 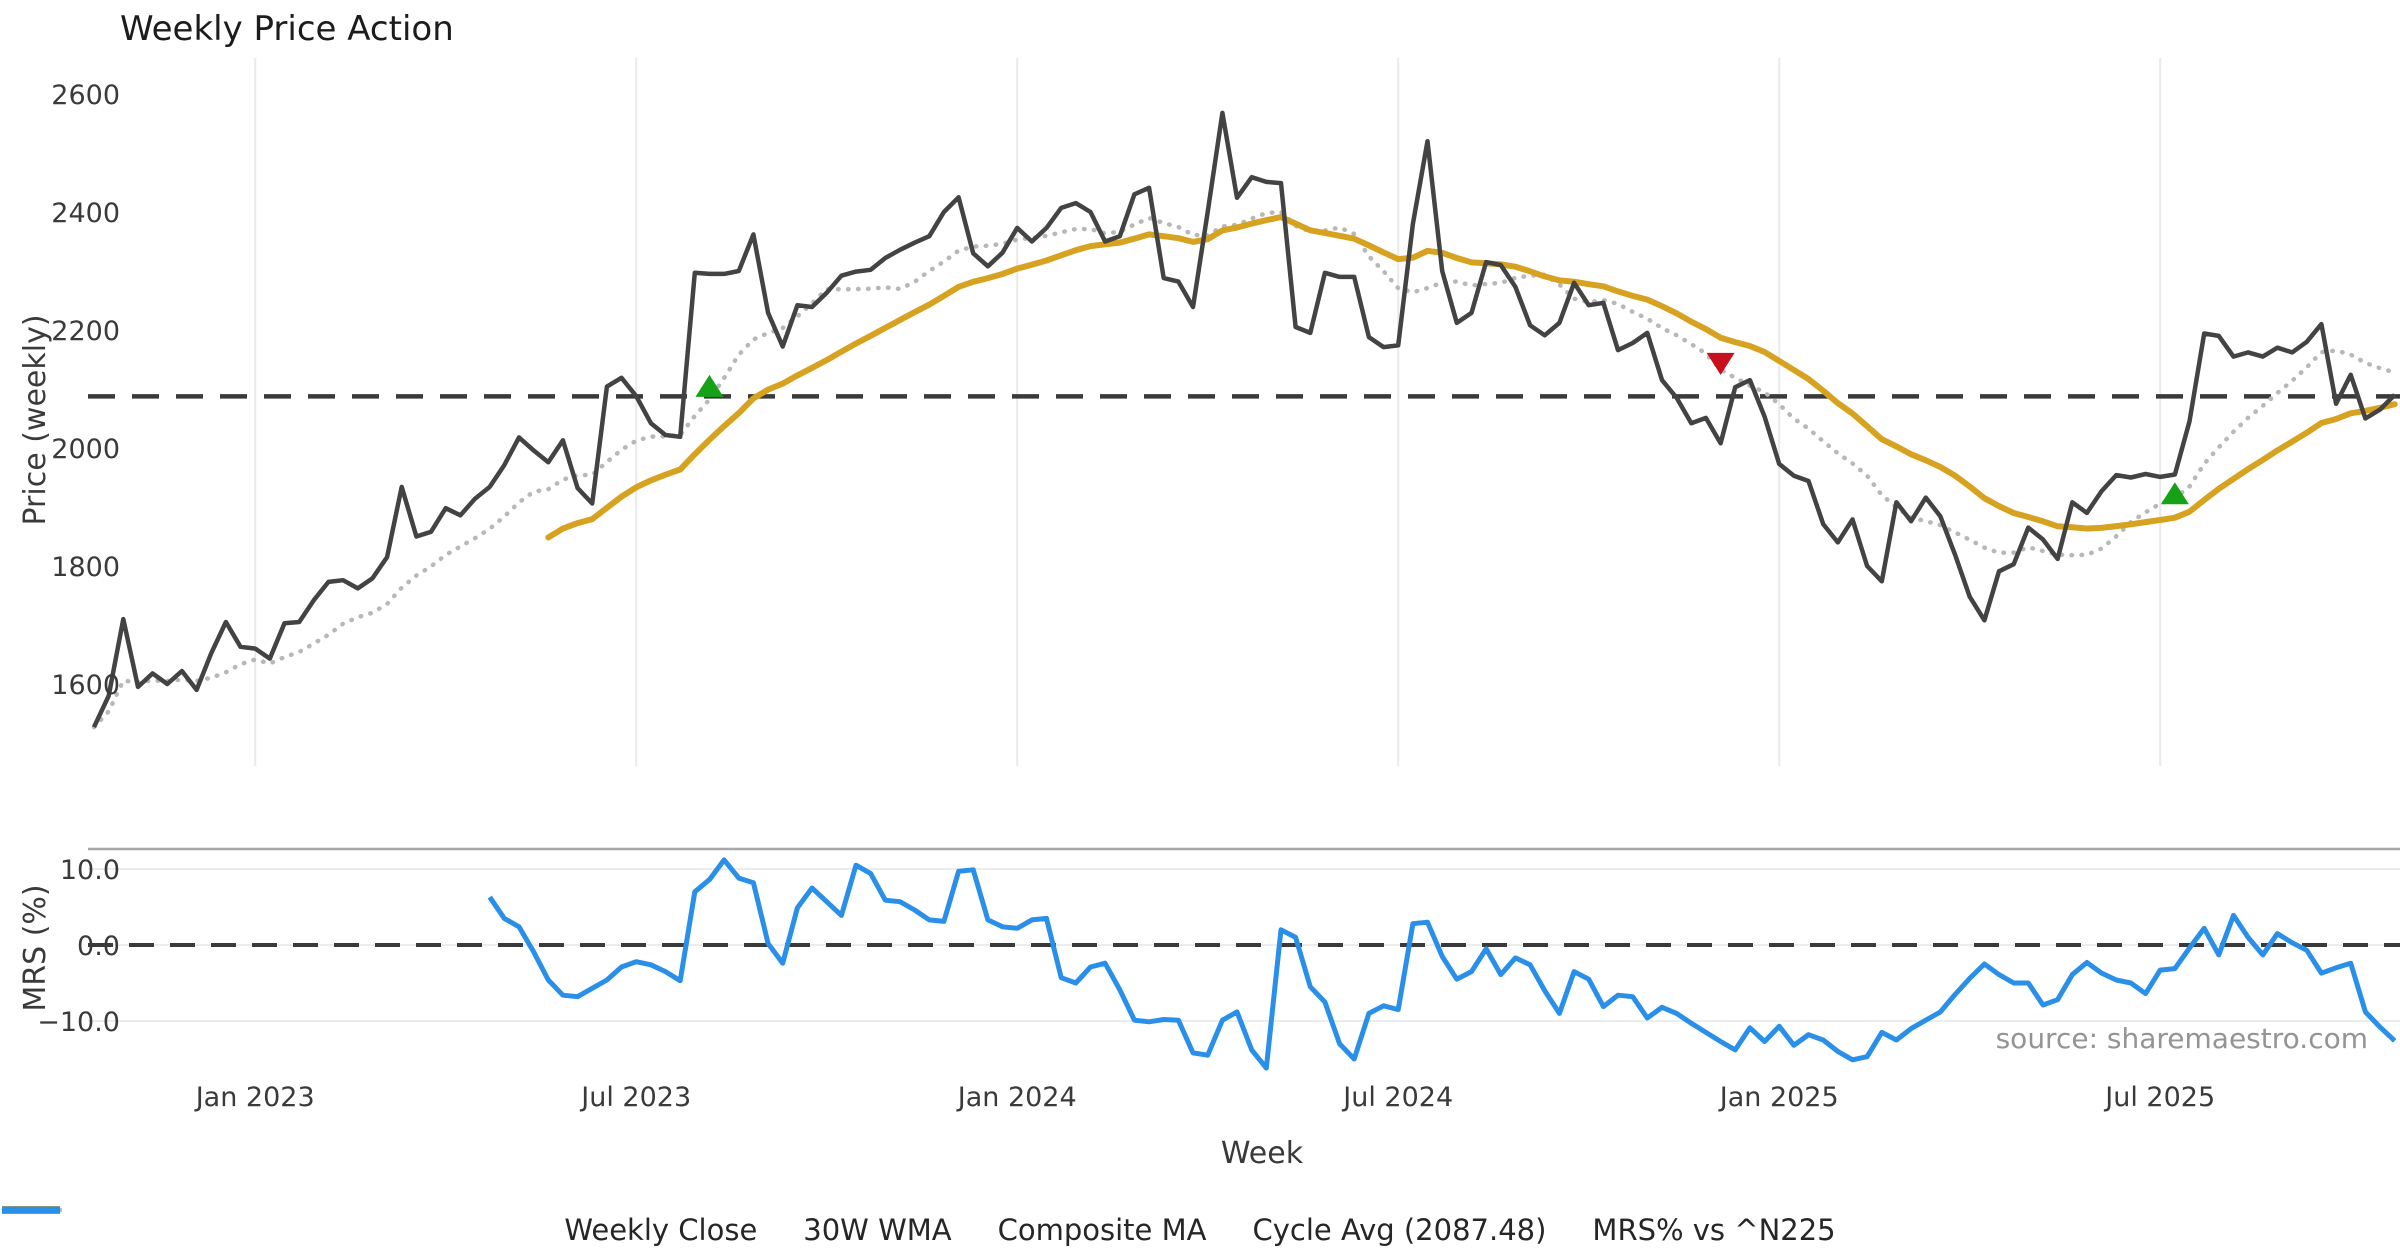 I want to click on mrs-panel-gridlines, so click(x=1244, y=934).